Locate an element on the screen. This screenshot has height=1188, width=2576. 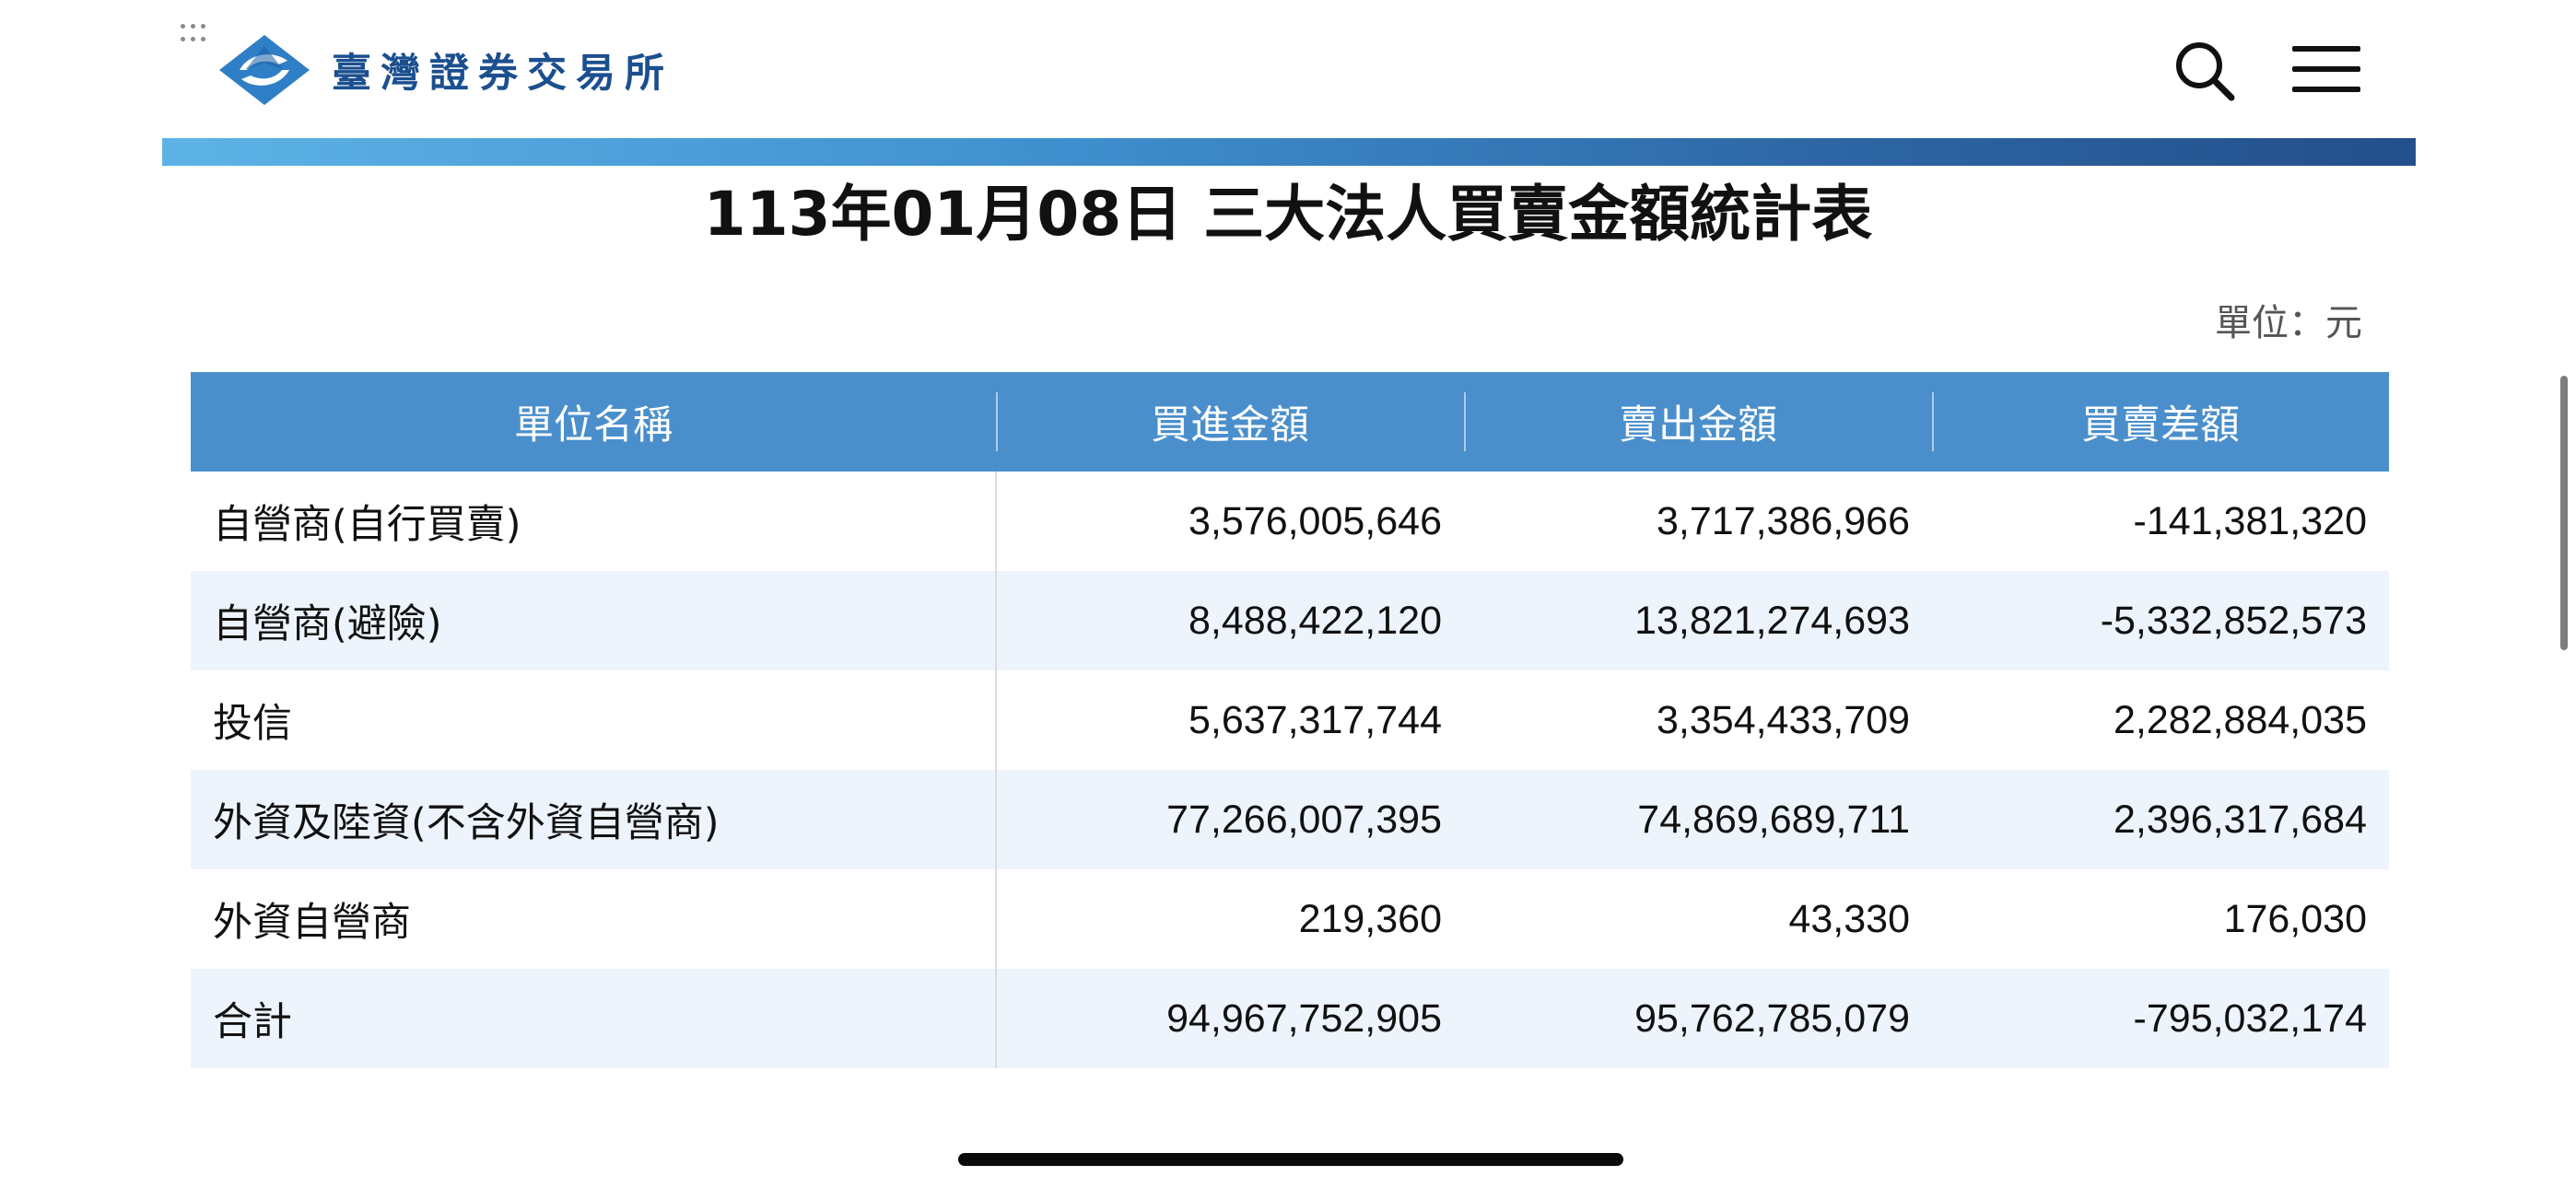
column-header-buy: 買進金額 is located at coordinates (1230, 422).